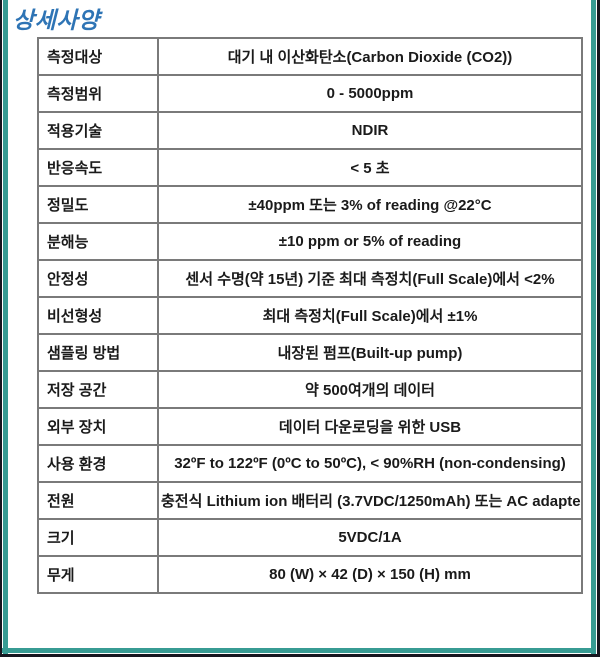 This screenshot has height=657, width=600. I want to click on spec-value: < 5 초, so click(370, 167).